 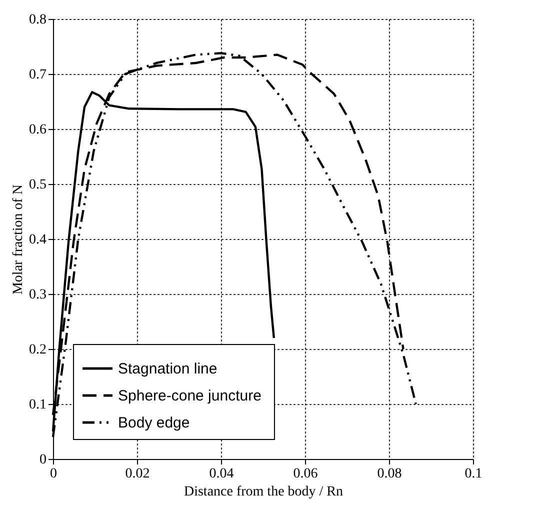 I want to click on x-tick-label: 0.04, so click(x=221, y=474).